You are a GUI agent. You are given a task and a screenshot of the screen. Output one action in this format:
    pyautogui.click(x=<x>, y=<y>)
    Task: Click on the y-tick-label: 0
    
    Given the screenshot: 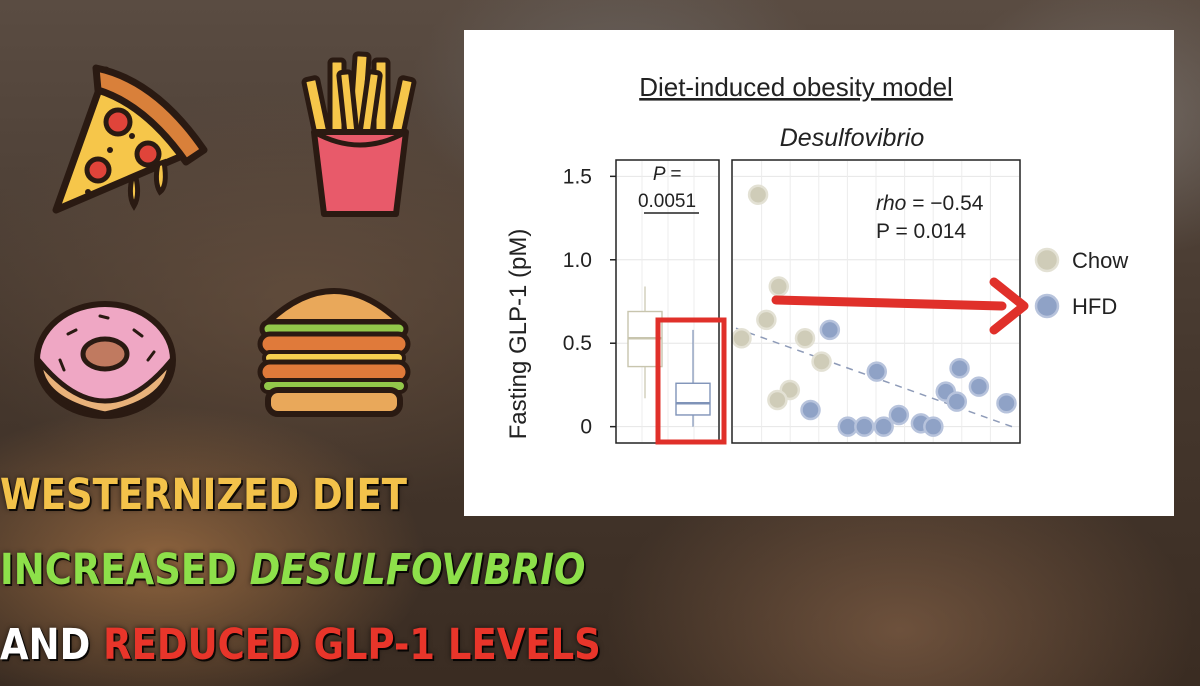 What is the action you would take?
    pyautogui.click(x=586, y=427)
    